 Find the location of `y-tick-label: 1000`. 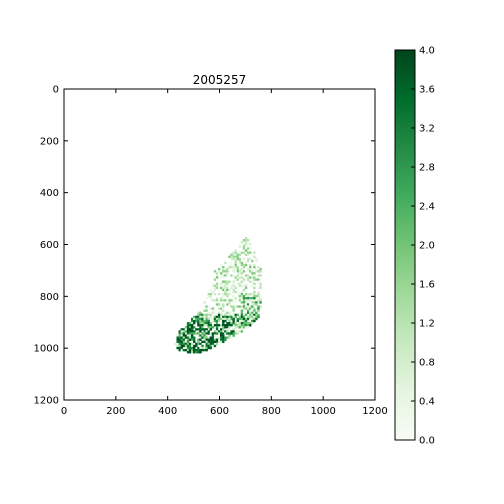

y-tick-label: 1000 is located at coordinates (46, 349).